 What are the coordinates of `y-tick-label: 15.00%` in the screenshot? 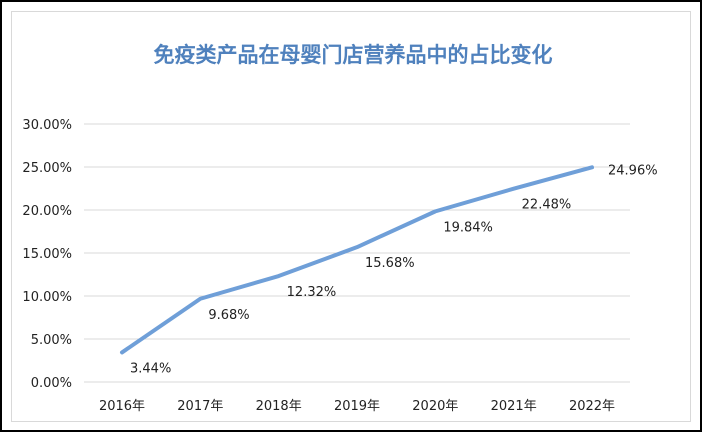 It's located at (47, 254).